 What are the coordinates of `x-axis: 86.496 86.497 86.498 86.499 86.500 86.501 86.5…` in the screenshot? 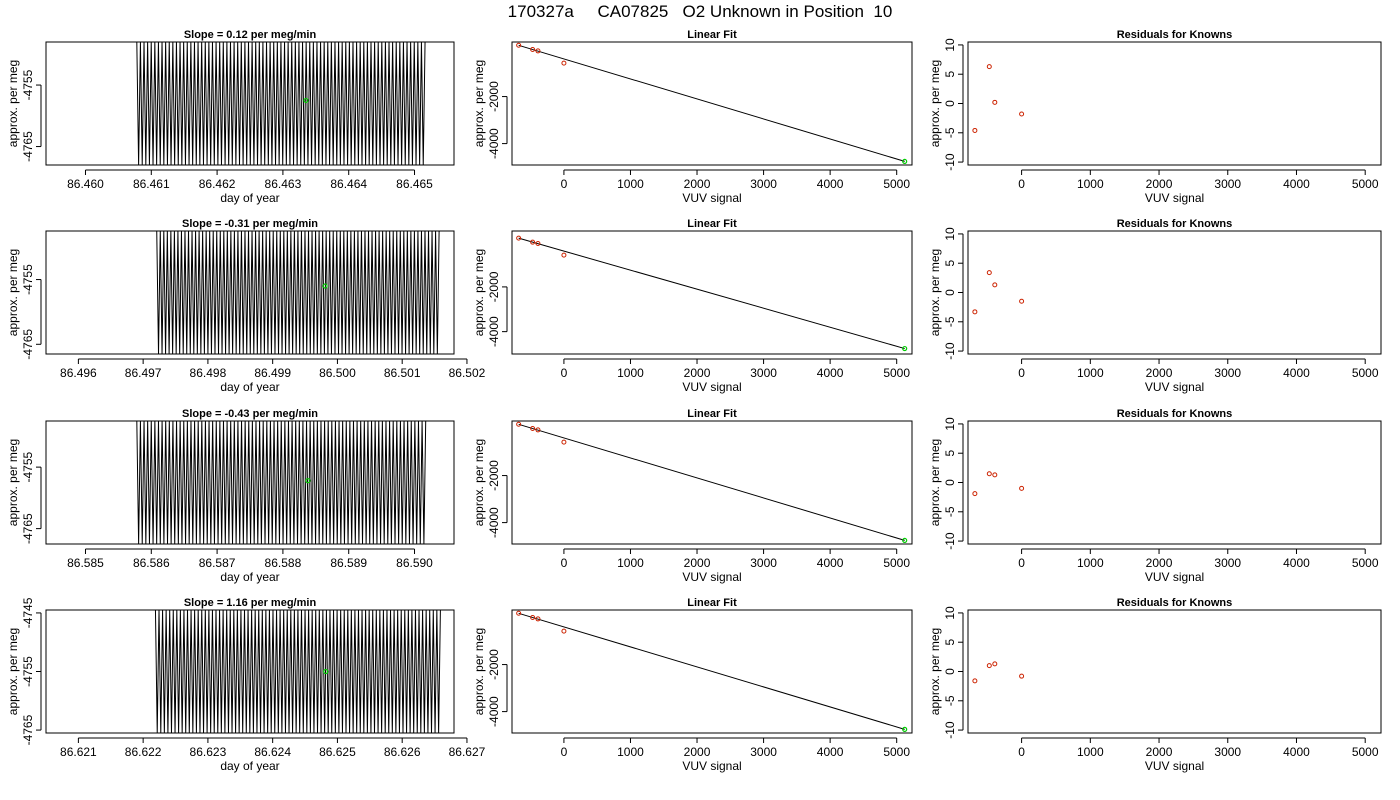 It's located at (273, 376).